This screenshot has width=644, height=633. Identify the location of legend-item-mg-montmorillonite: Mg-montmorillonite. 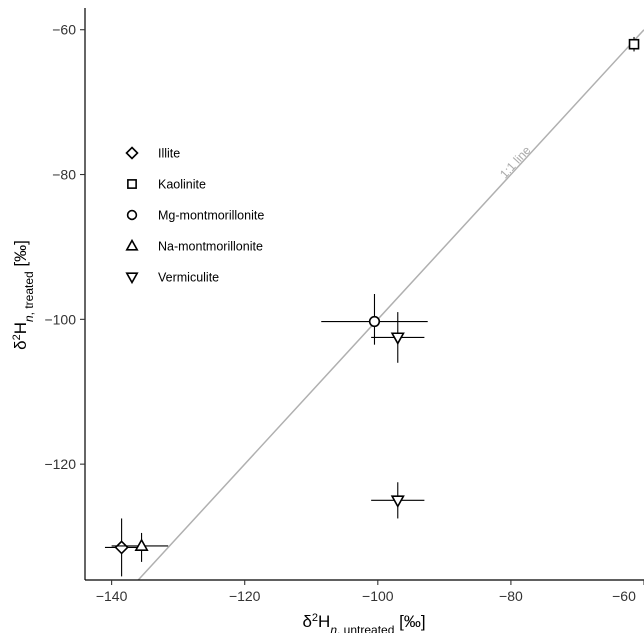
(195, 216).